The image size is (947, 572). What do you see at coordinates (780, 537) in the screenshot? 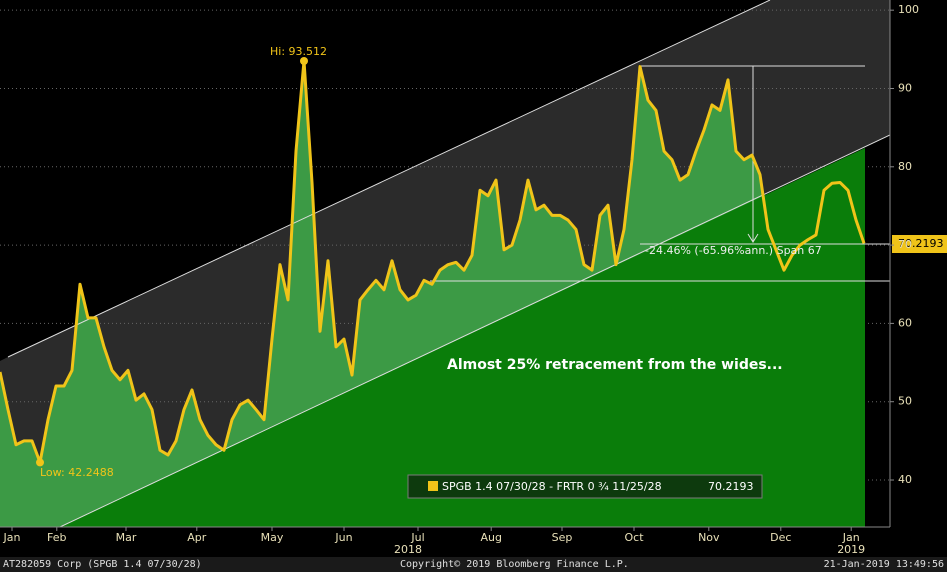
I see `x-tick-label: Dec` at bounding box center [780, 537].